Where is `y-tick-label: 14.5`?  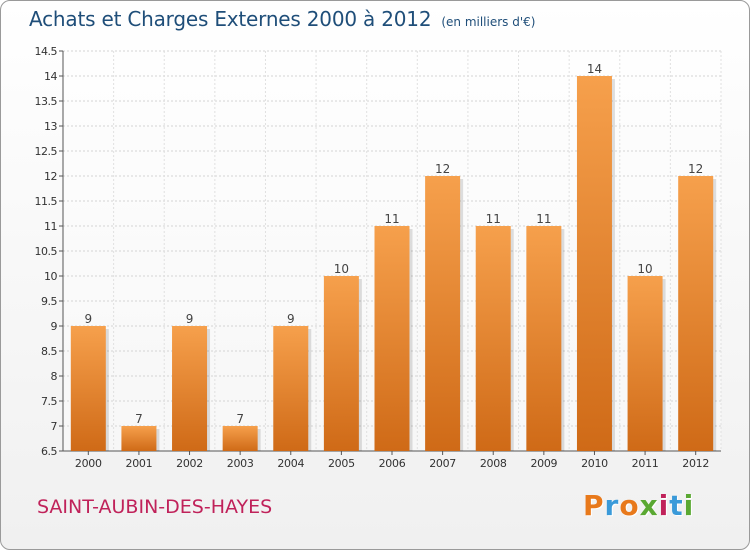
y-tick-label: 14.5 is located at coordinates (46, 51).